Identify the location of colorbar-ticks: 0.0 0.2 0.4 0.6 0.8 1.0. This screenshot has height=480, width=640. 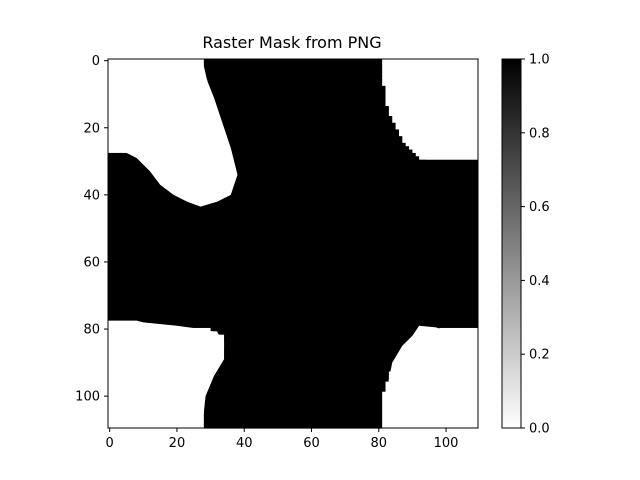
(535, 245).